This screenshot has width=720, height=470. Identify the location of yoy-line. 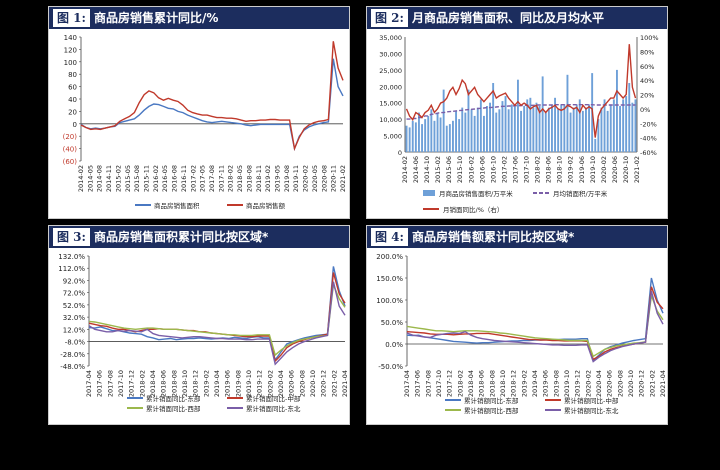
(521, 91).